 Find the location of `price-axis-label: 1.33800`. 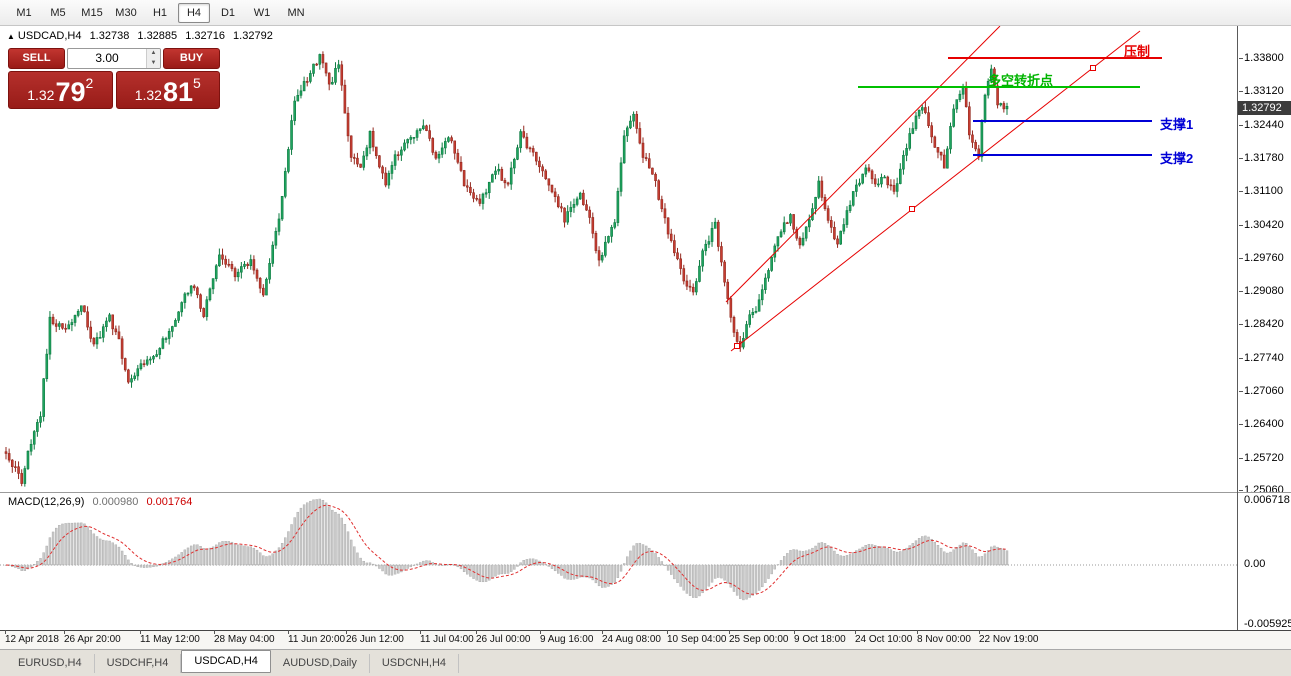

price-axis-label: 1.33800 is located at coordinates (1261, 57).